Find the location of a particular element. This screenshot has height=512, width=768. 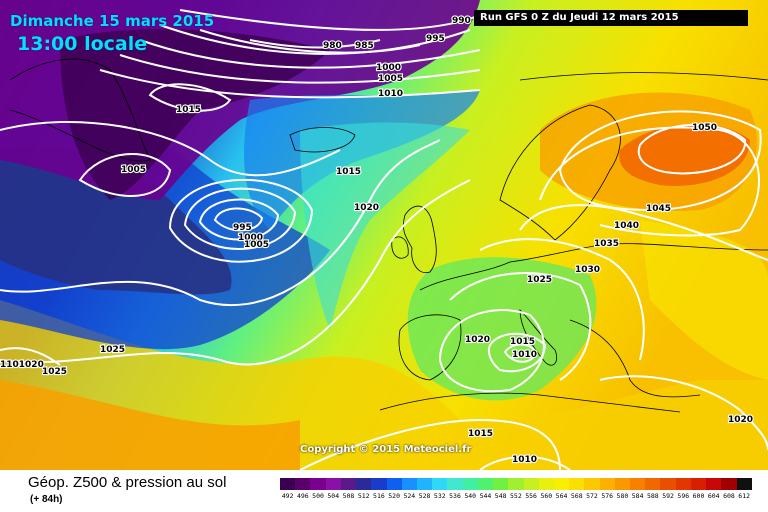

legend-swatches is located at coordinates (516, 484).